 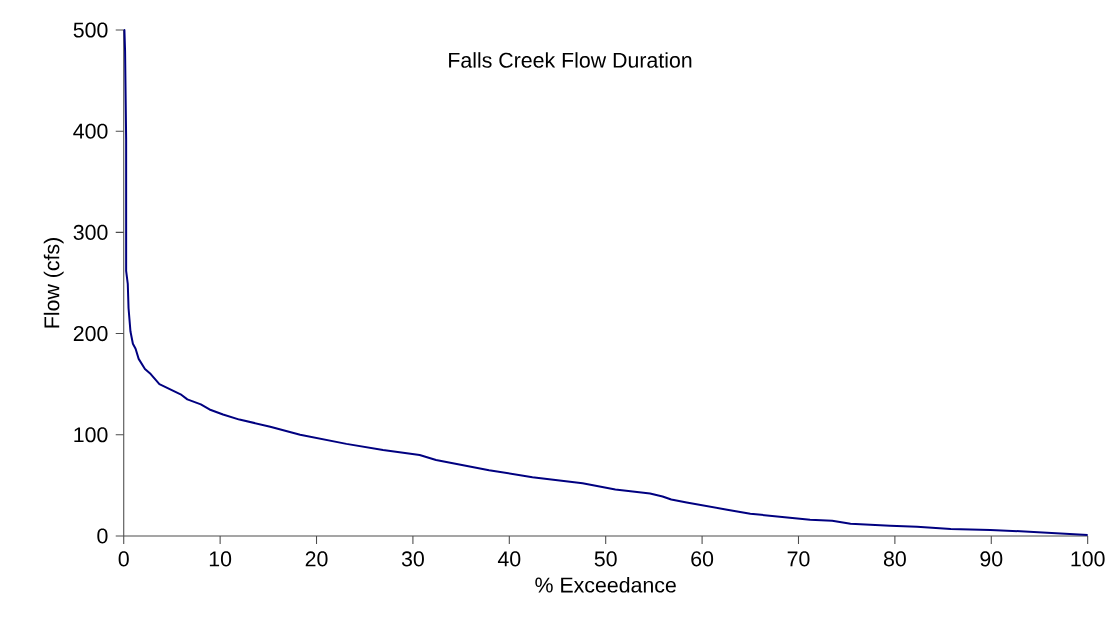 I want to click on y-tick-label: 100, so click(x=91, y=435).